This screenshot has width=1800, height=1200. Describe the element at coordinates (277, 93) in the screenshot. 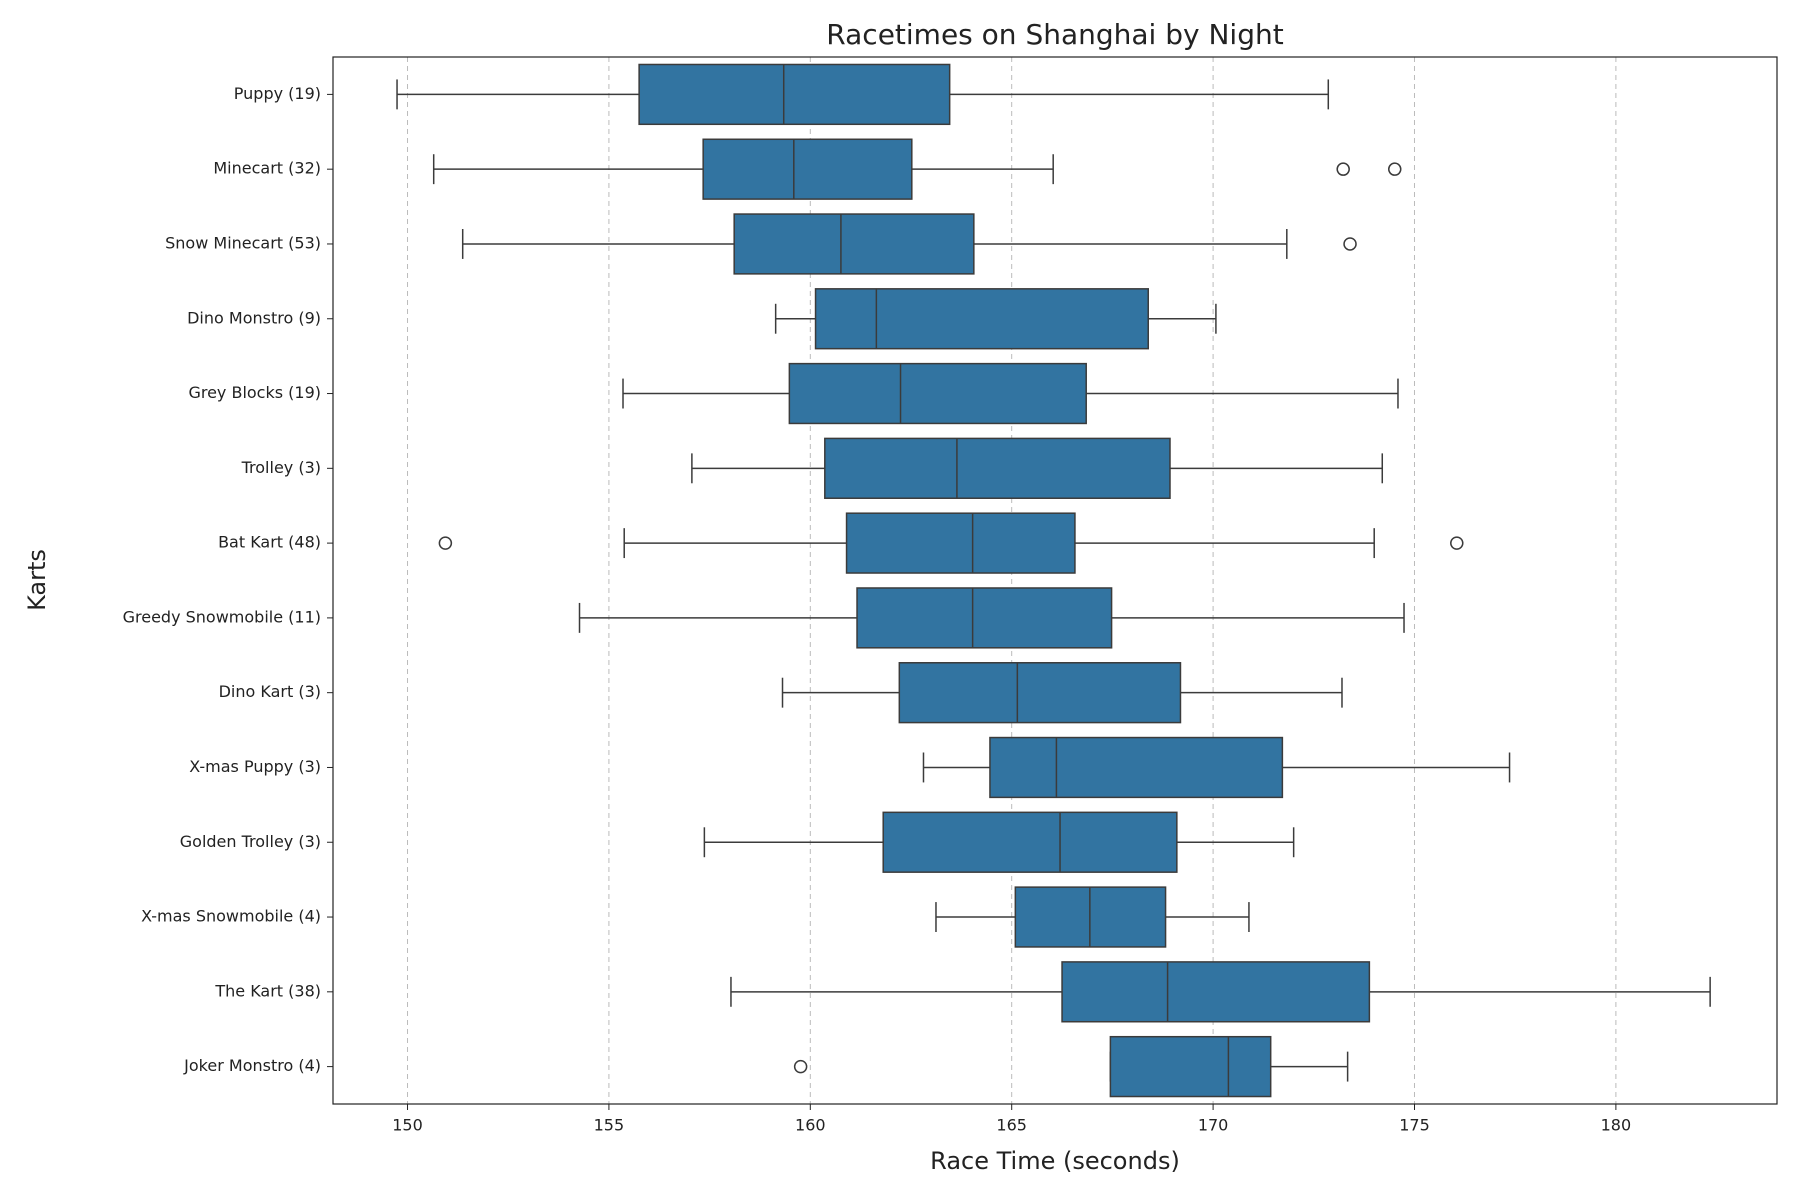

I see `y-tick-label: Puppy (19)` at that location.